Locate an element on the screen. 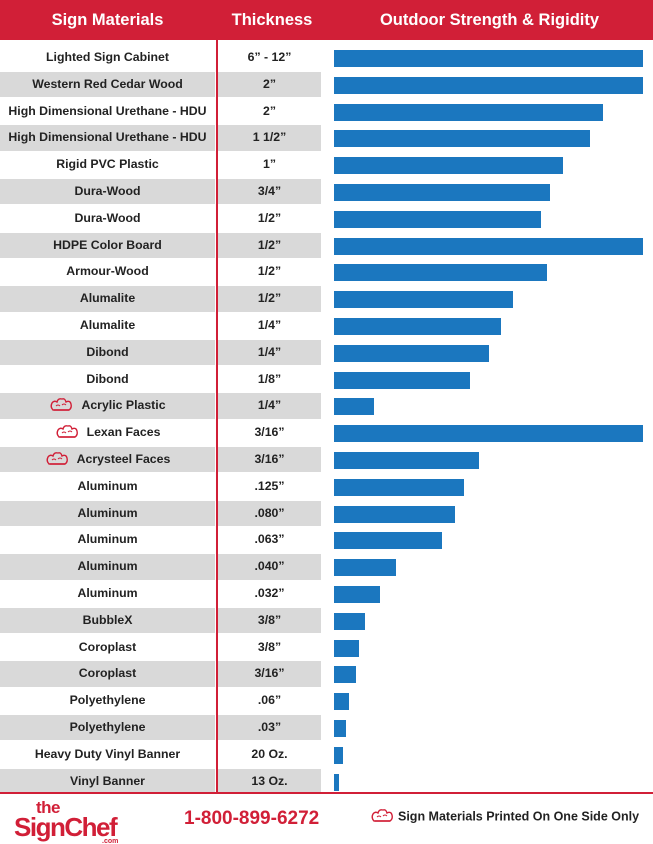  material-label: Lexan Faces is located at coordinates (107, 432).